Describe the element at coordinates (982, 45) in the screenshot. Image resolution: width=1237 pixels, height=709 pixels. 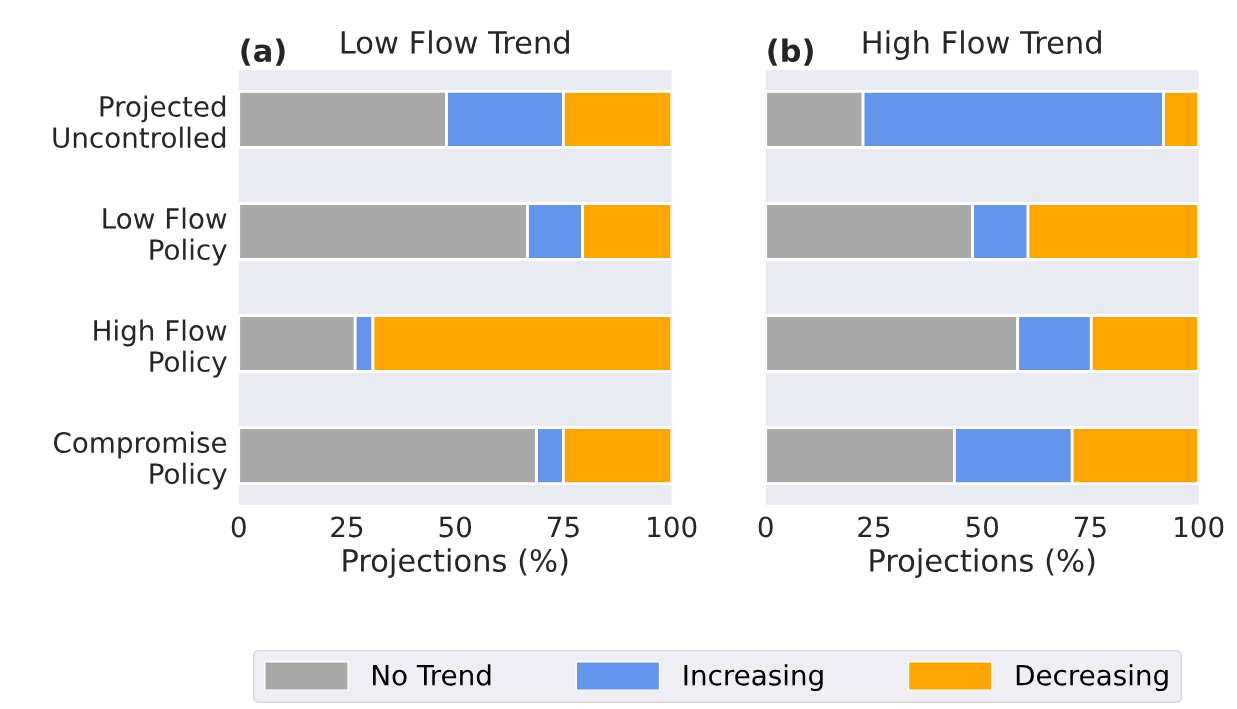
I see `chart-title: High Flow Trend` at that location.